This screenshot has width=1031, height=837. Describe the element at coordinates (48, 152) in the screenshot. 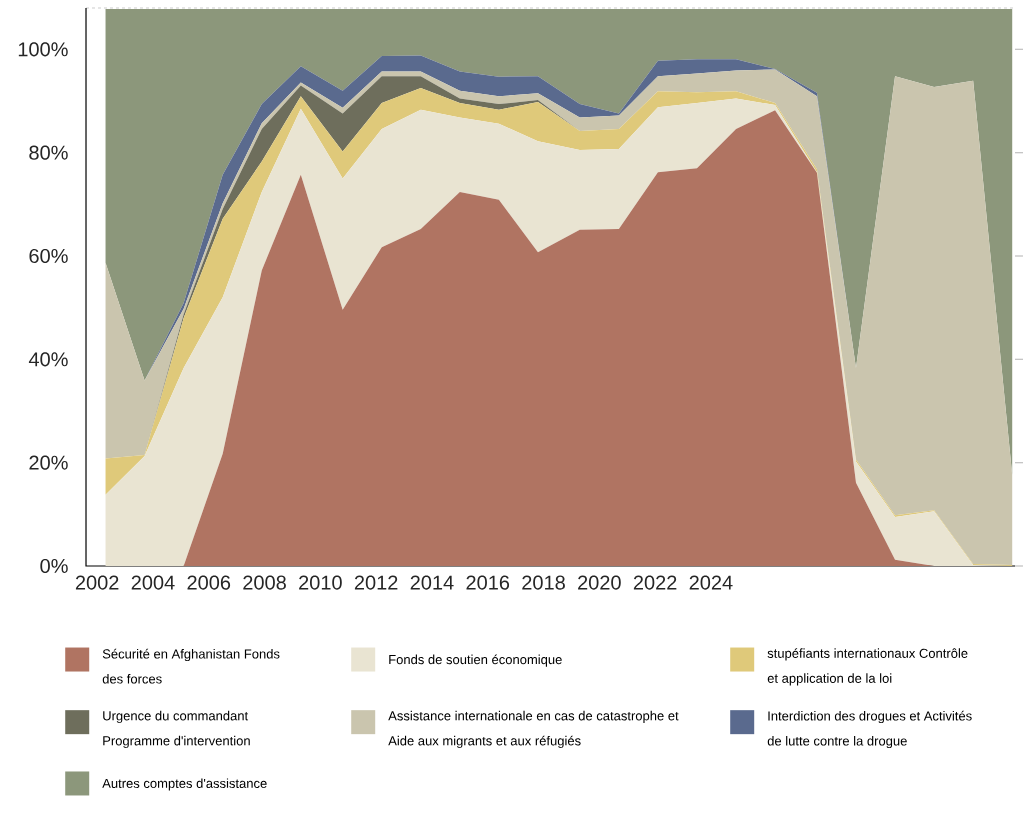

I see `y-tick-label: 80%` at that location.